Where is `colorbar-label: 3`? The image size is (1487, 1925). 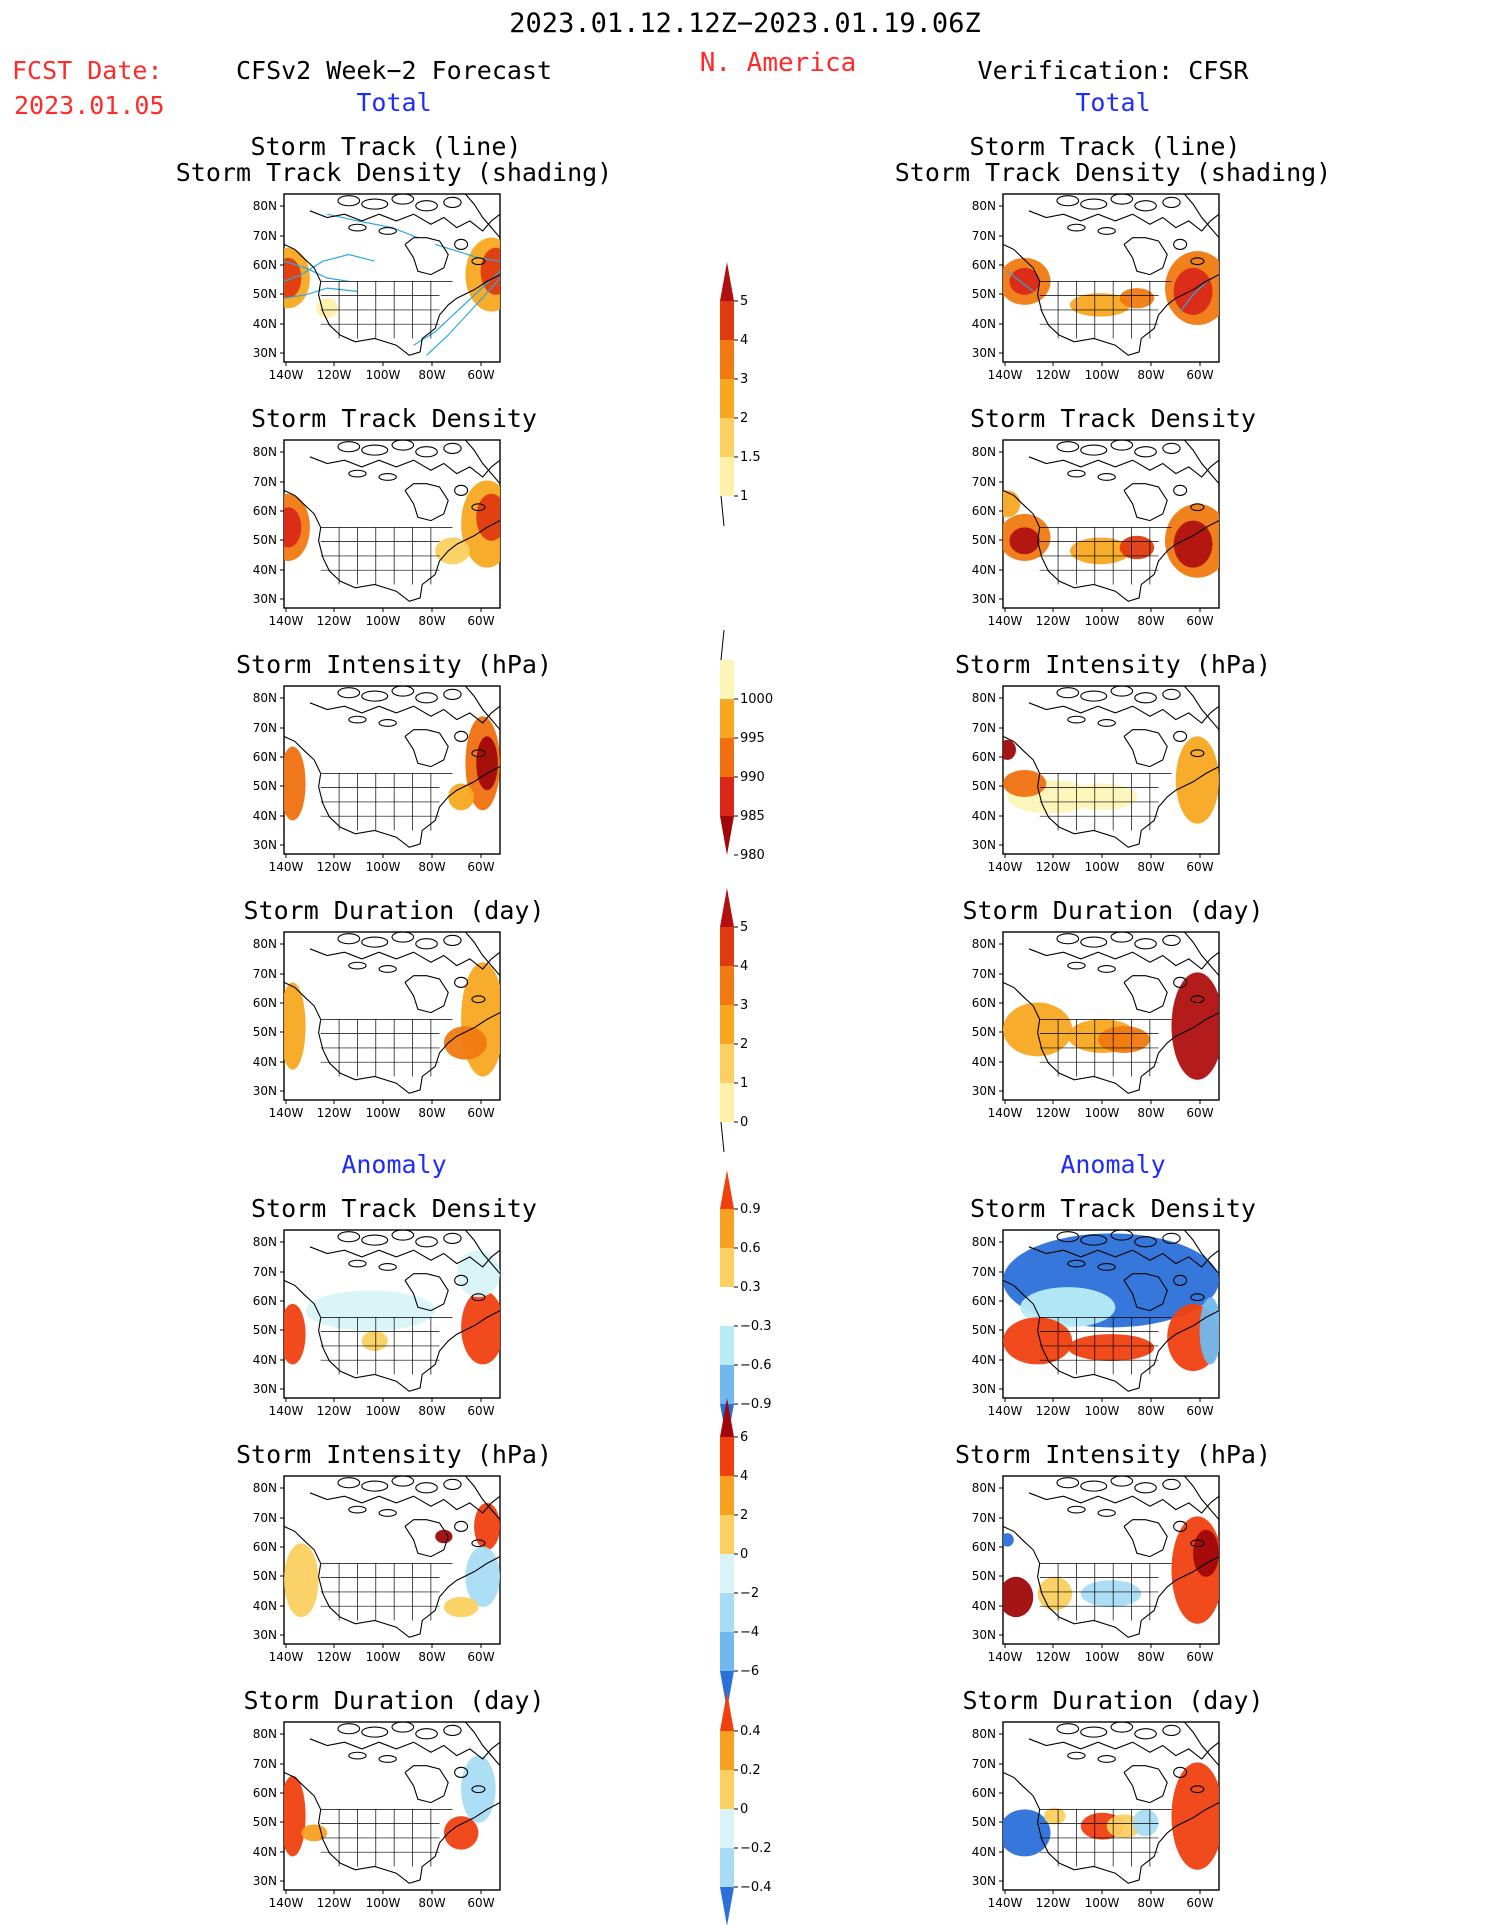 colorbar-label: 3 is located at coordinates (744, 1005).